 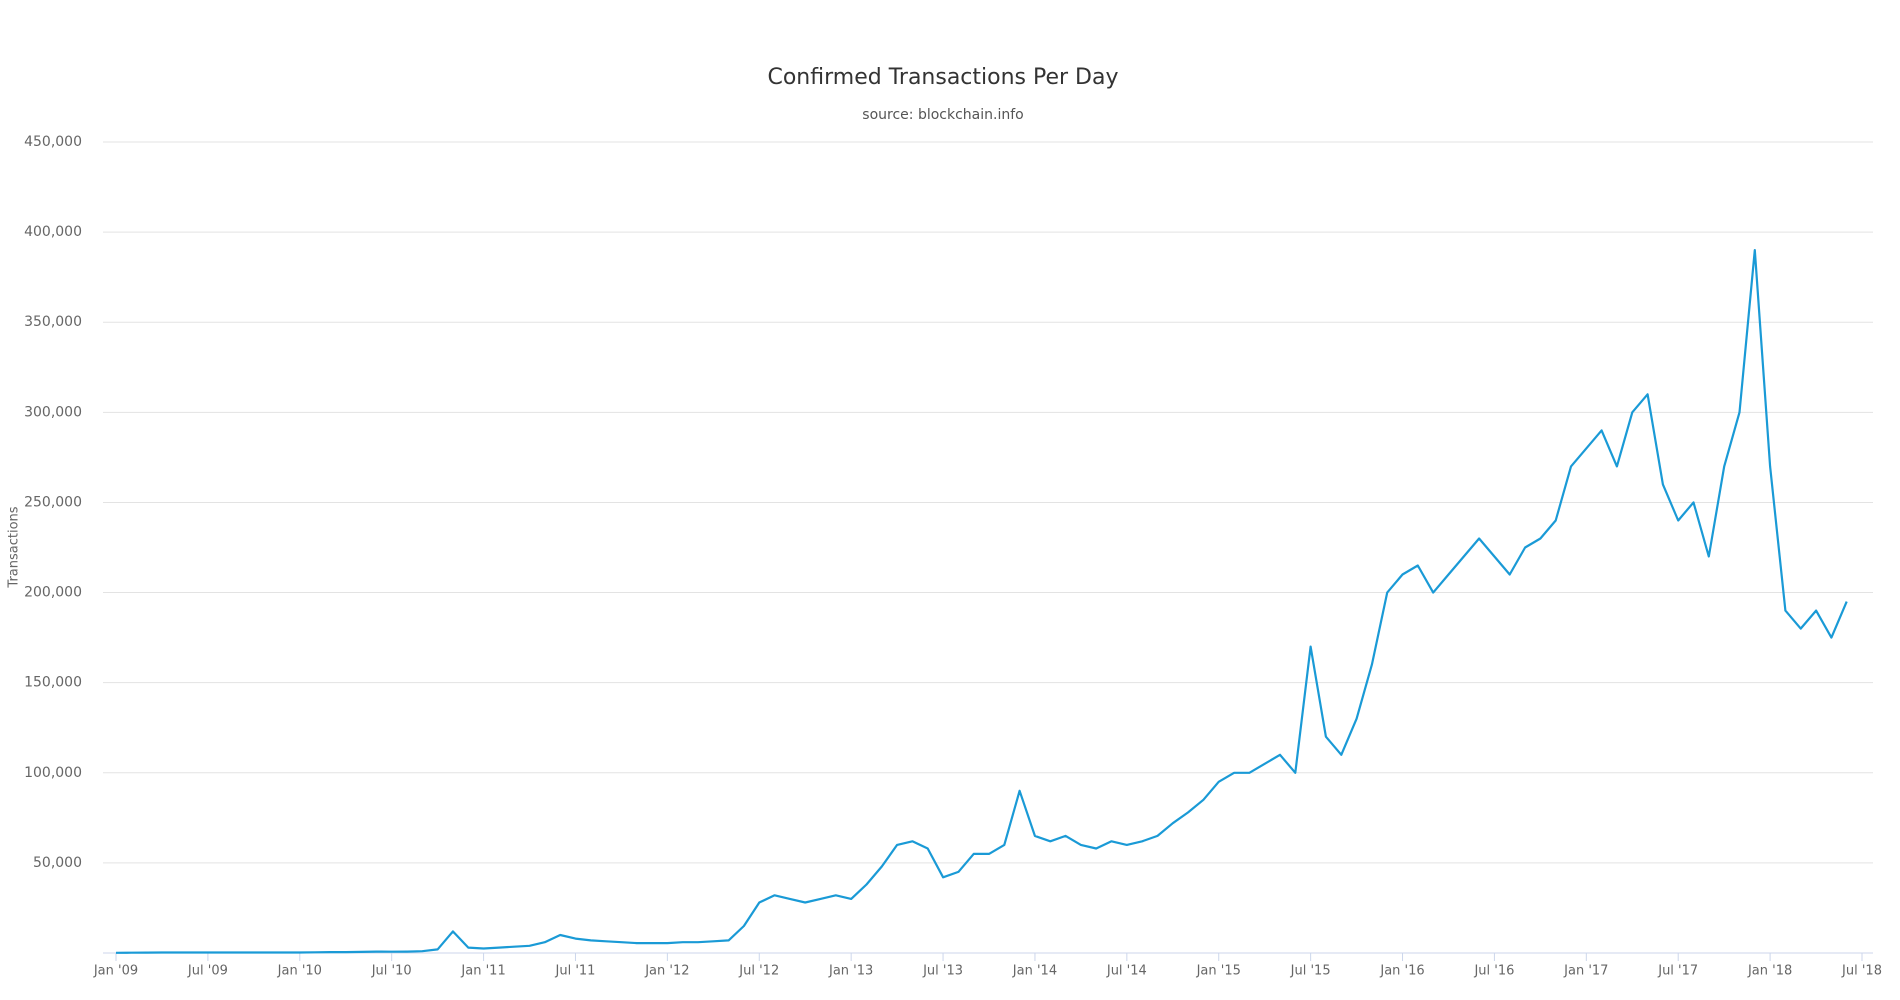 I want to click on x-tick-label: Jul '11, so click(x=575, y=971).